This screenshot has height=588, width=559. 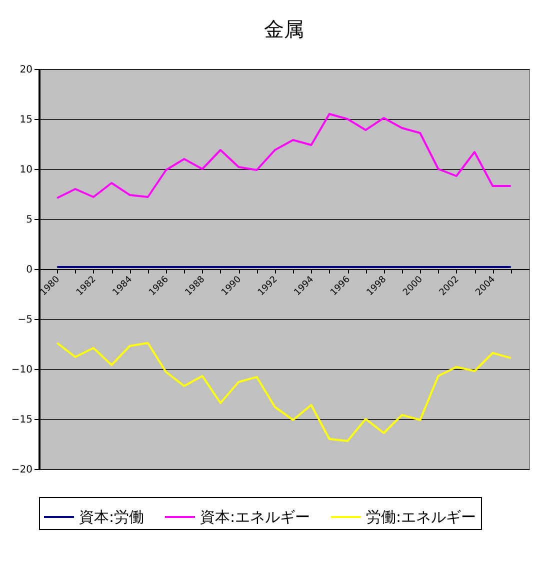 What do you see at coordinates (29, 270) in the screenshot?
I see `y-tick-label: 0` at bounding box center [29, 270].